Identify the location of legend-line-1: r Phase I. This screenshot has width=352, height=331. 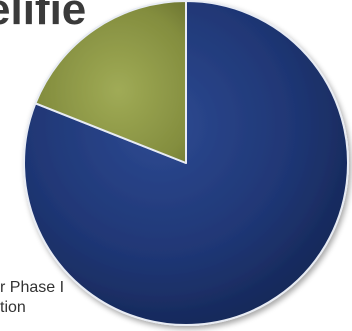
(32, 287).